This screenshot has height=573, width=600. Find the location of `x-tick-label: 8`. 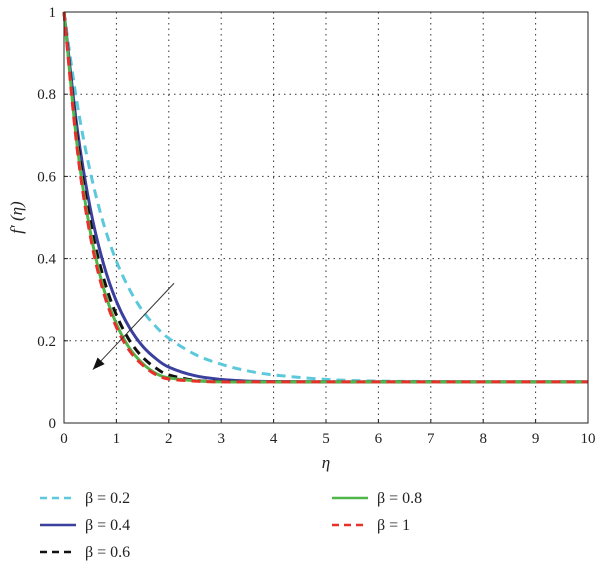

x-tick-label: 8 is located at coordinates (483, 439).